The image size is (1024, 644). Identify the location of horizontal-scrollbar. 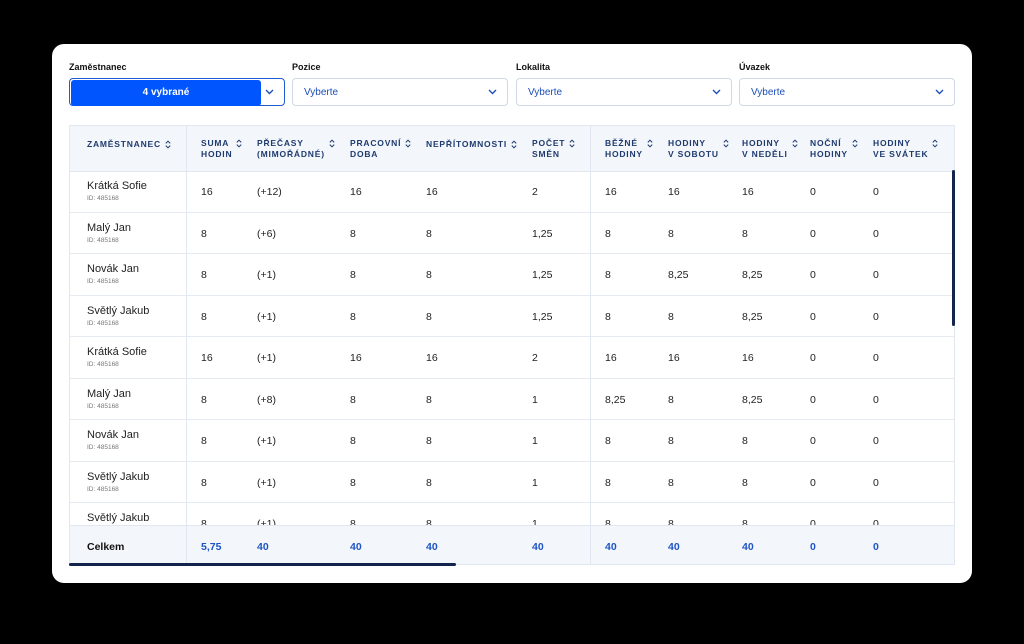
(262, 564).